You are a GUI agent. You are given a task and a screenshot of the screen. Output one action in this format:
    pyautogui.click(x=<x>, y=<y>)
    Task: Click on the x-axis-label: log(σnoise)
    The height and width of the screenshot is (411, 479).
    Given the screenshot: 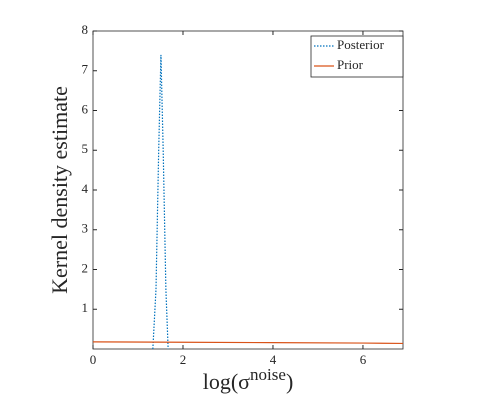 What is the action you would take?
    pyautogui.click(x=248, y=379)
    